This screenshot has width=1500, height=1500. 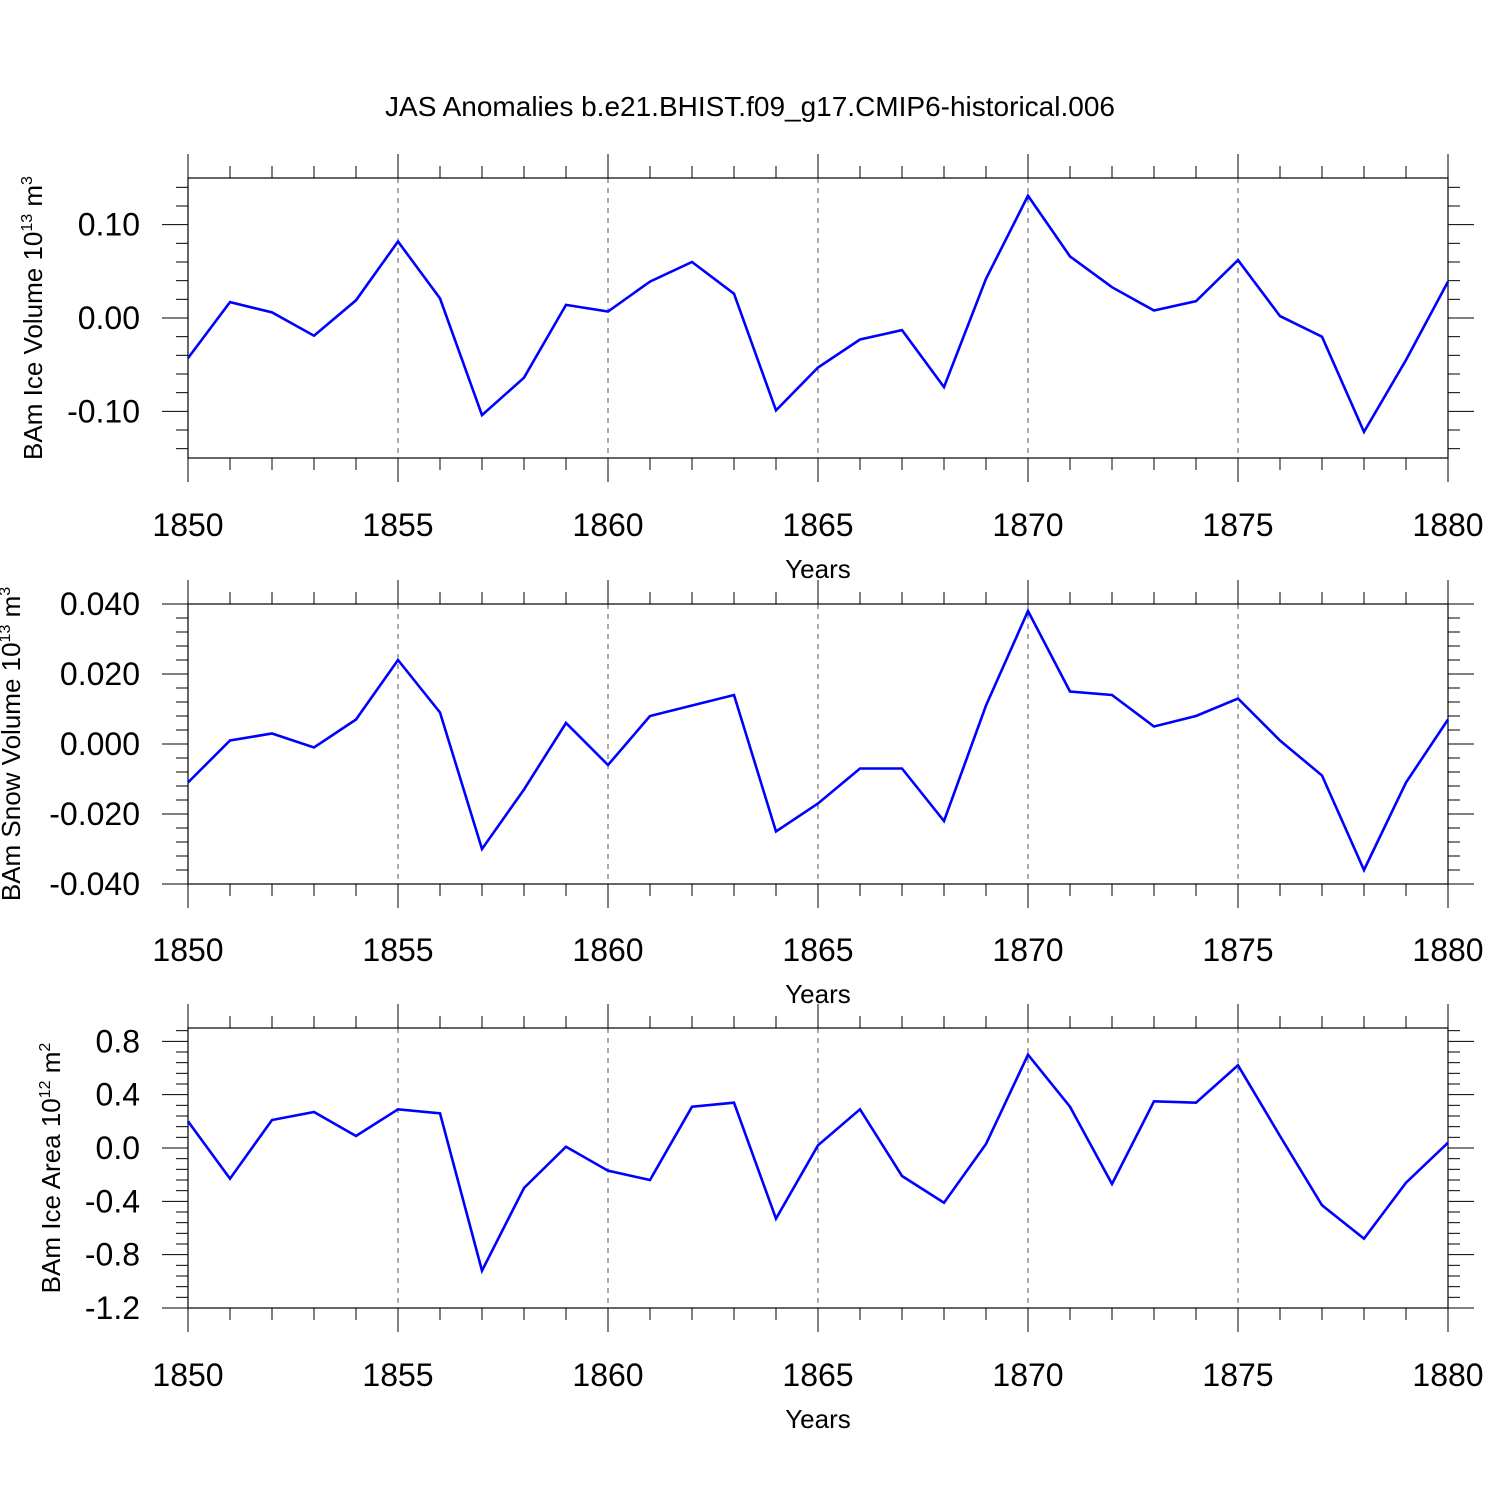 What do you see at coordinates (33, 346) in the screenshot?
I see `y-axis-title-text: BAm Ice Volume 10` at bounding box center [33, 346].